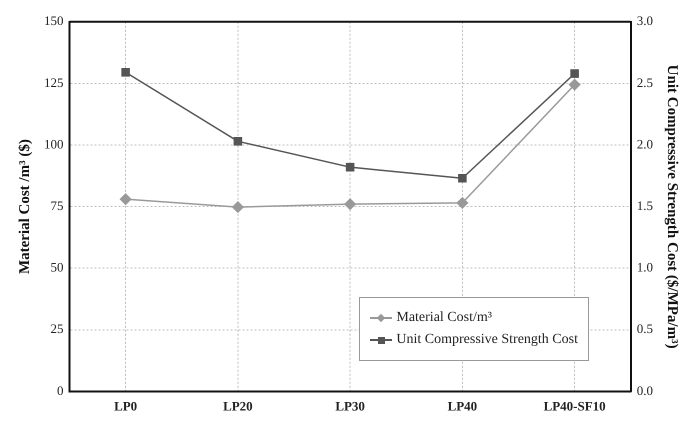 This screenshot has width=697, height=431. Describe the element at coordinates (350, 406) in the screenshot. I see `x-tick-label: LP30` at that location.